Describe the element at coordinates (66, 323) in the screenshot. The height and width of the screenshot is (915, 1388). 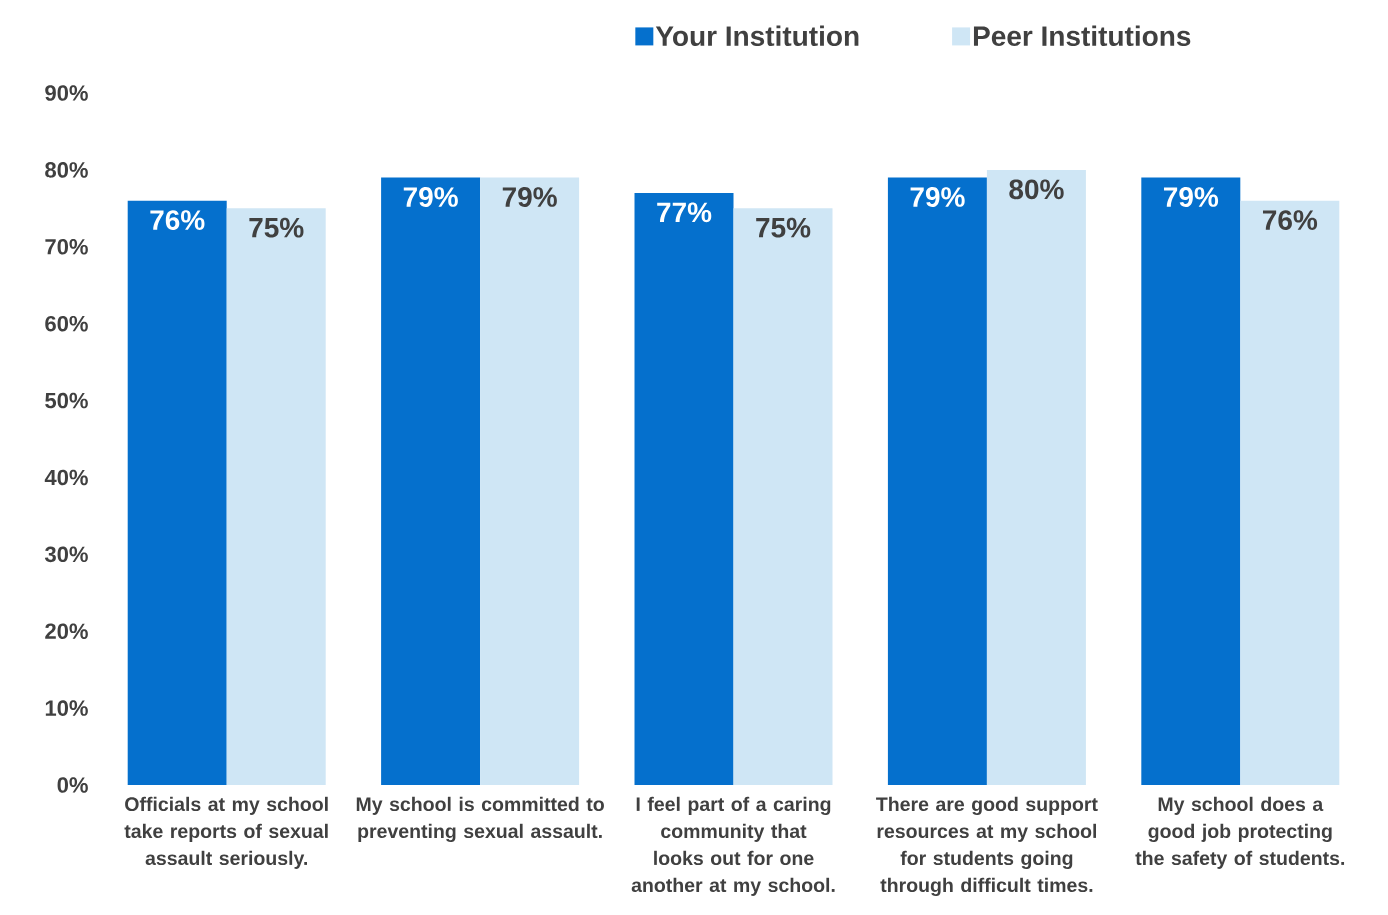
I see `y-tick-label: 60%` at that location.